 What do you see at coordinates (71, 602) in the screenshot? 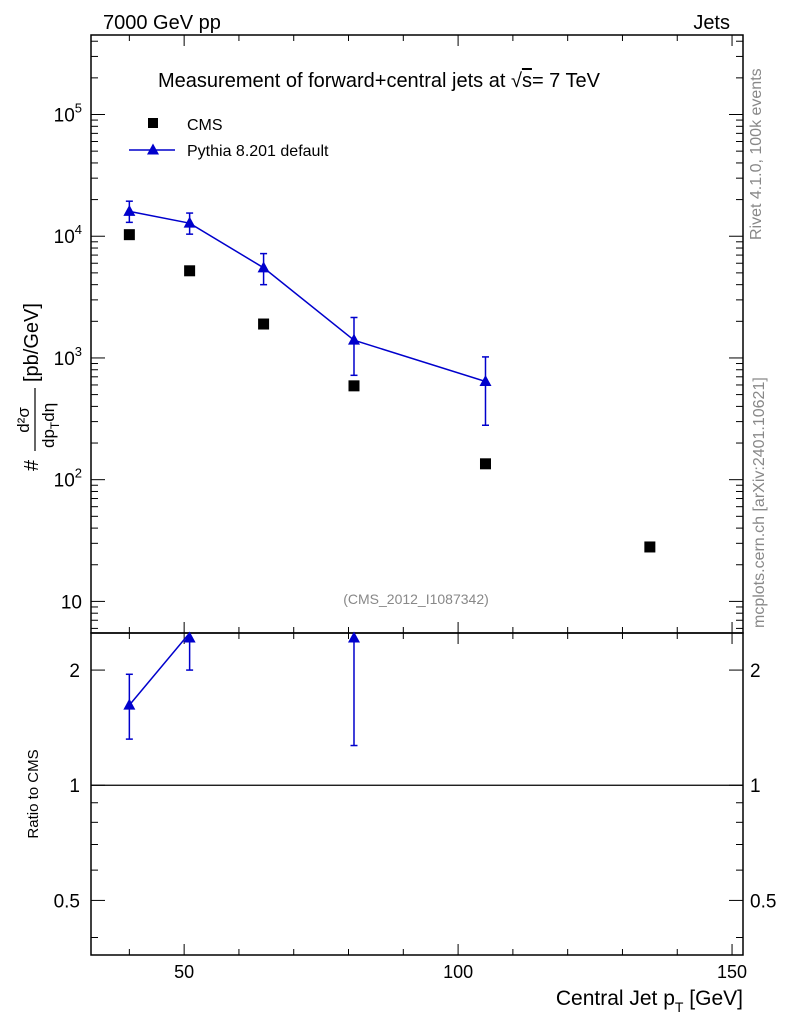
I see `y-tick-label: 10` at bounding box center [71, 602].